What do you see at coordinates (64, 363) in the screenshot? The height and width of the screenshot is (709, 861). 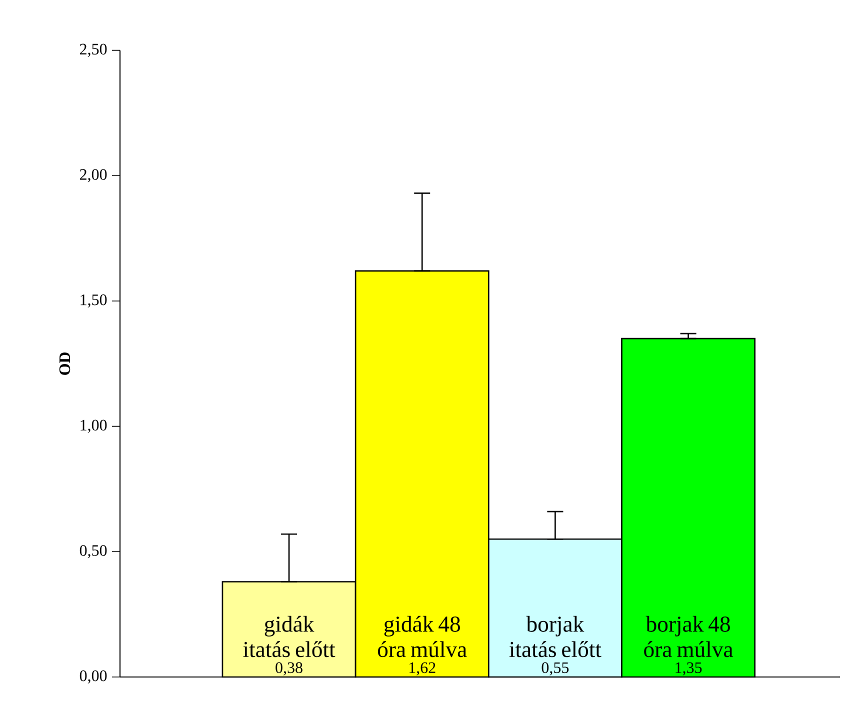 I see `y-axis-title: OD` at bounding box center [64, 363].